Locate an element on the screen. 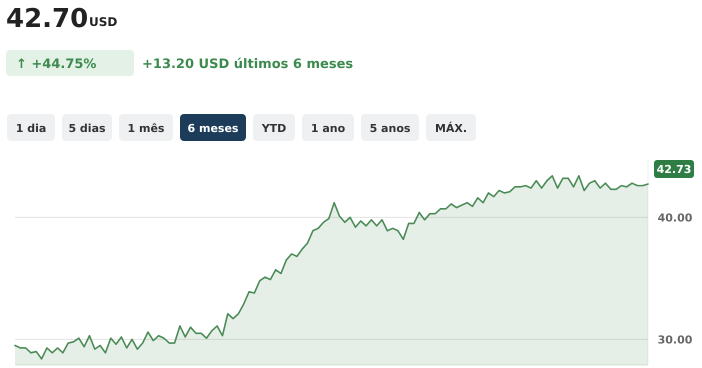 Image resolution: width=702 pixels, height=368 pixels. text: USD is located at coordinates (103, 22).